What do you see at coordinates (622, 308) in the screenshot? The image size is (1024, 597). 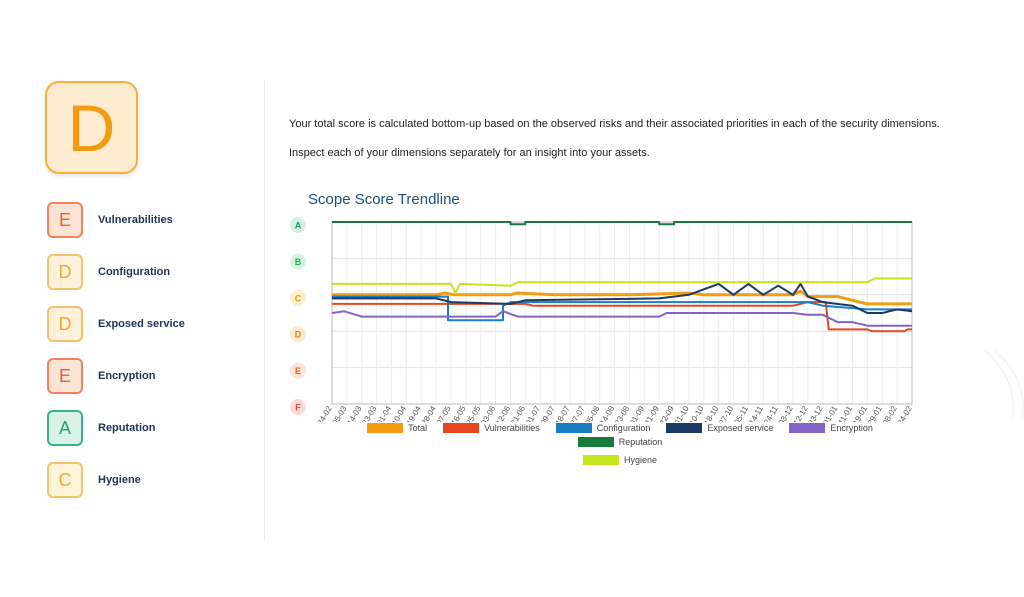 I see `series-line-configuration` at bounding box center [622, 308].